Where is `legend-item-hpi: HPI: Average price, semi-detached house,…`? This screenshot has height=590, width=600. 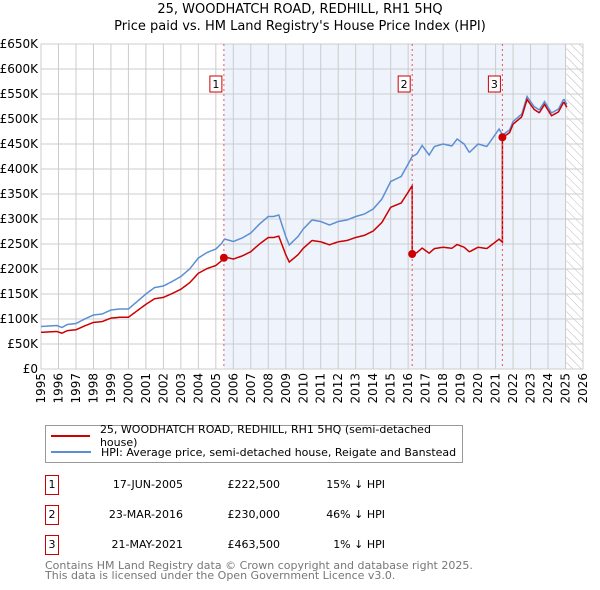 legend-item-hpi: HPI: Average price, semi-detached house,… is located at coordinates (251, 452).